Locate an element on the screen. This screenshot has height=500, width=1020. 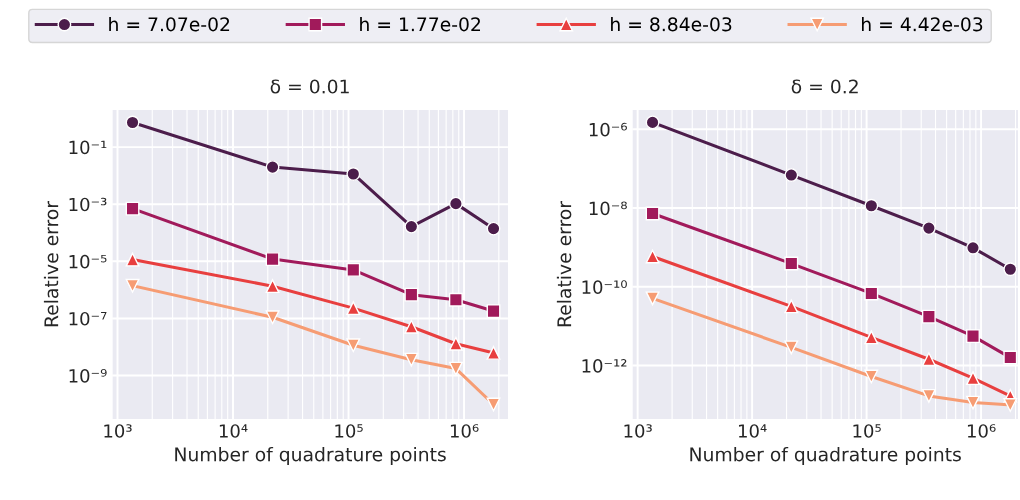
y-tick-label: 10⁻⁷ is located at coordinates (88, 318).